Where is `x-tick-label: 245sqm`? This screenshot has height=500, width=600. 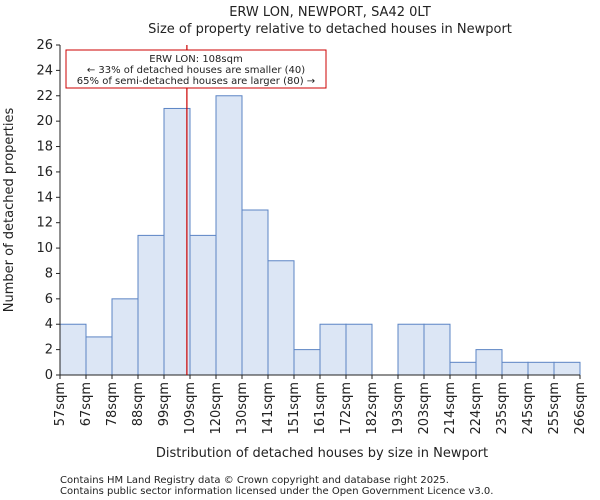
x-tick-label: 245sqm is located at coordinates (528, 408).